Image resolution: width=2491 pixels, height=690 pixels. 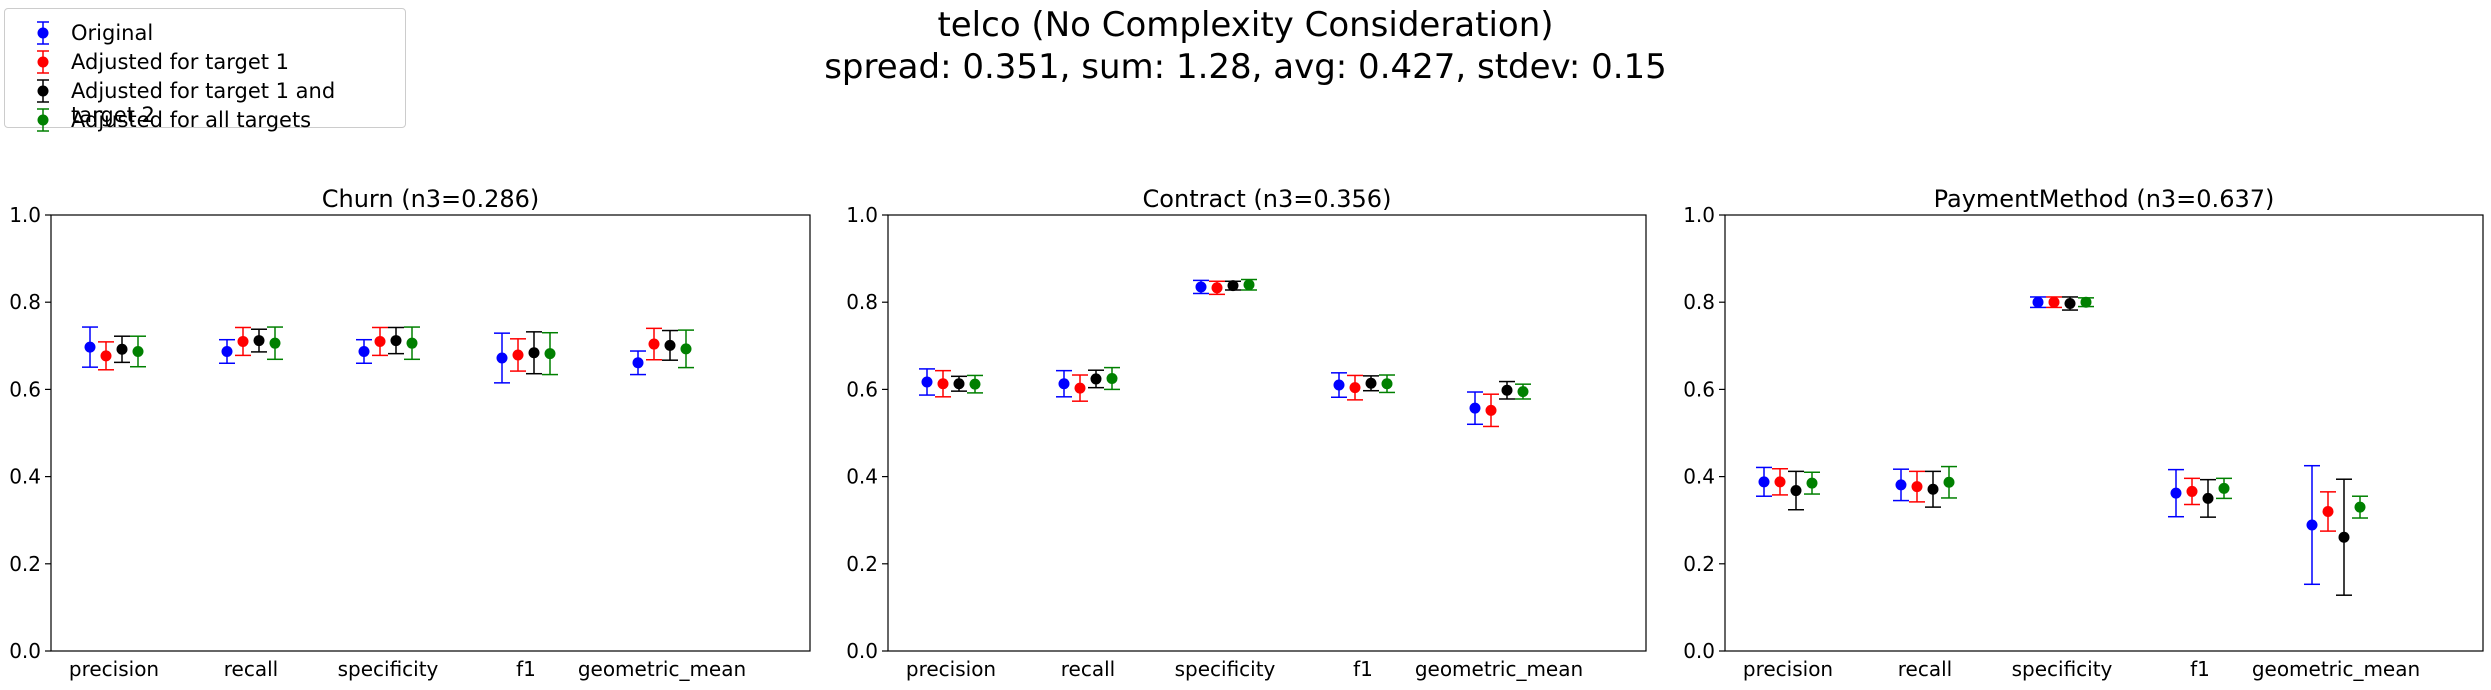 What do you see at coordinates (1788, 669) in the screenshot?
I see `x-tick-label: precision` at bounding box center [1788, 669].